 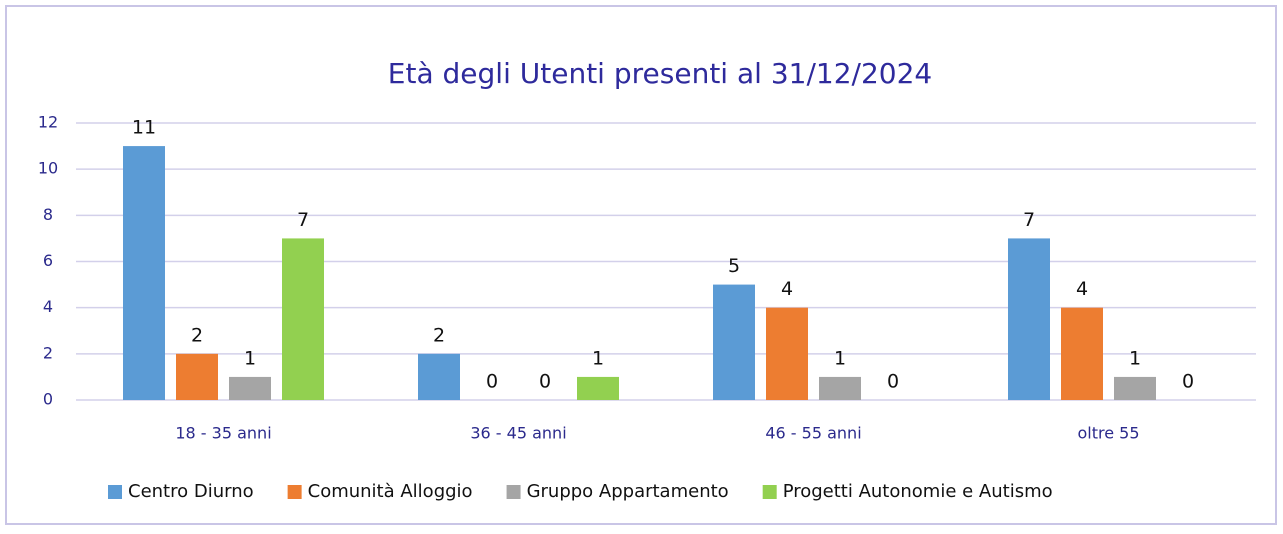 I want to click on x-tick-label: 46 - 55 anni, so click(x=813, y=433).